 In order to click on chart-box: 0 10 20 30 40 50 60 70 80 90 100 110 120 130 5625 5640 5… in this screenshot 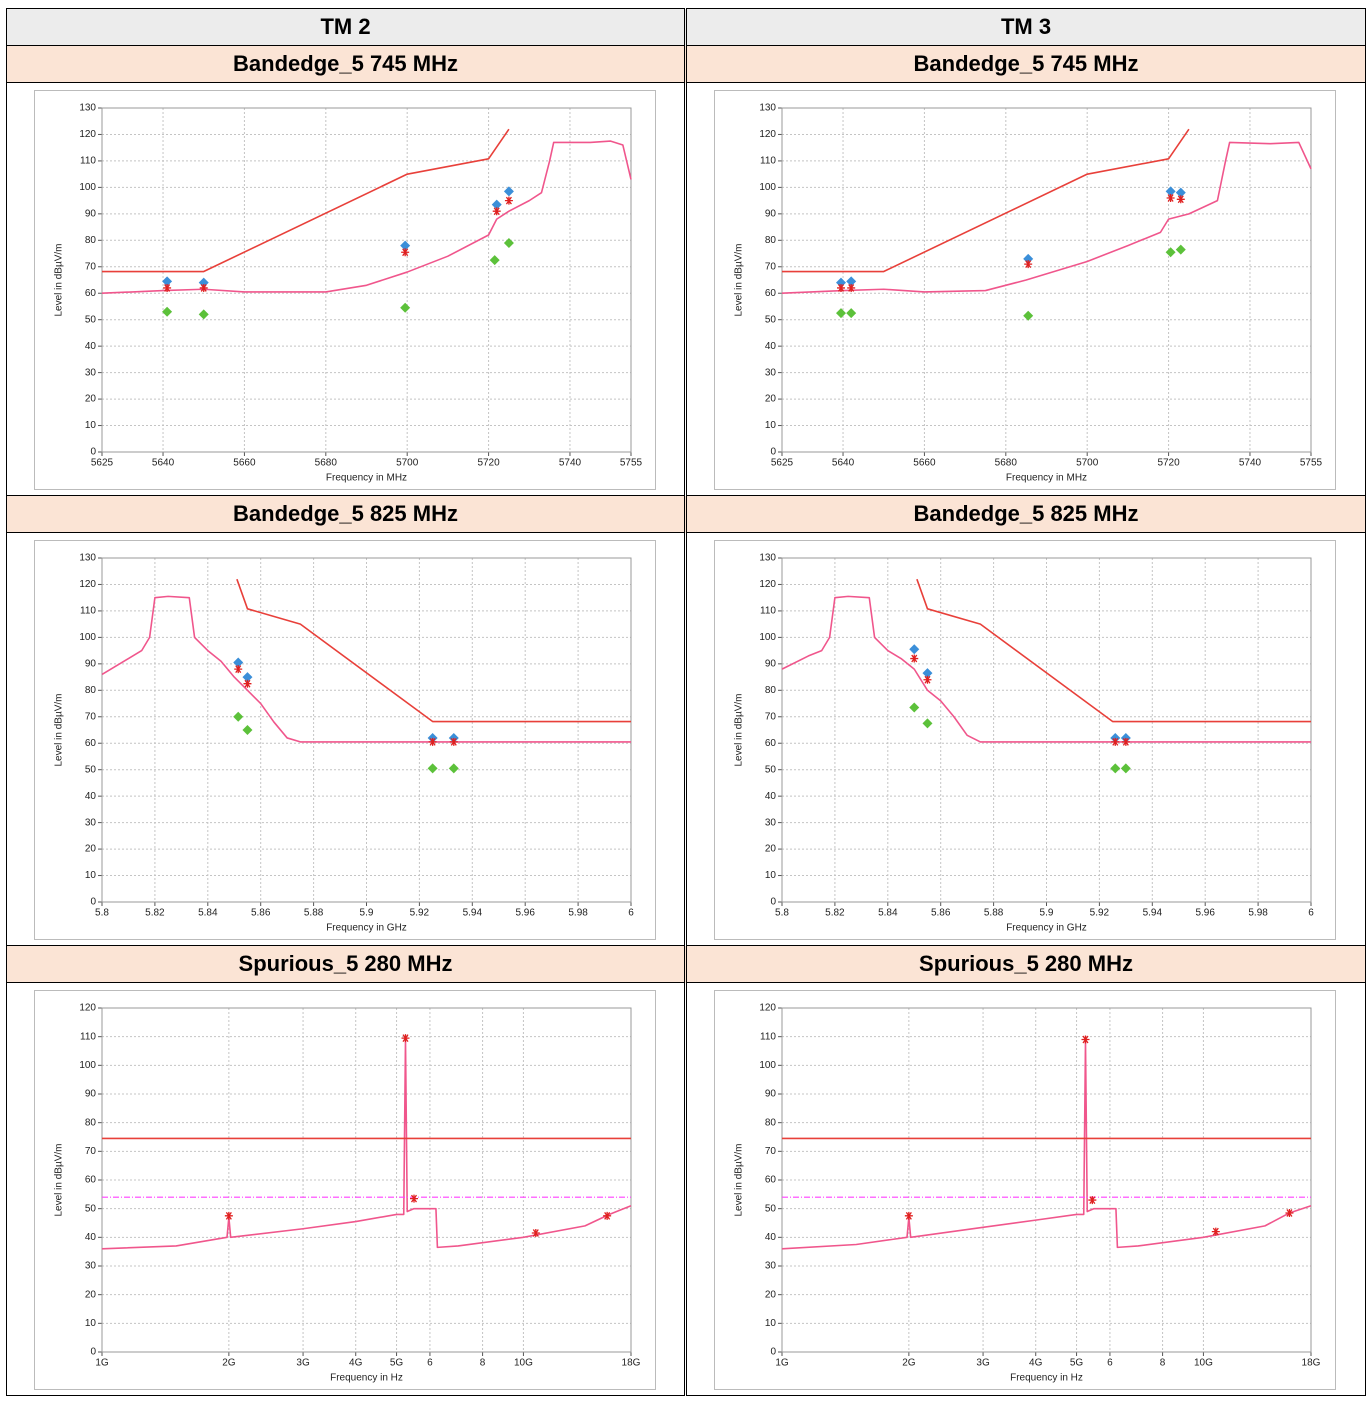, I will do `click(345, 290)`.